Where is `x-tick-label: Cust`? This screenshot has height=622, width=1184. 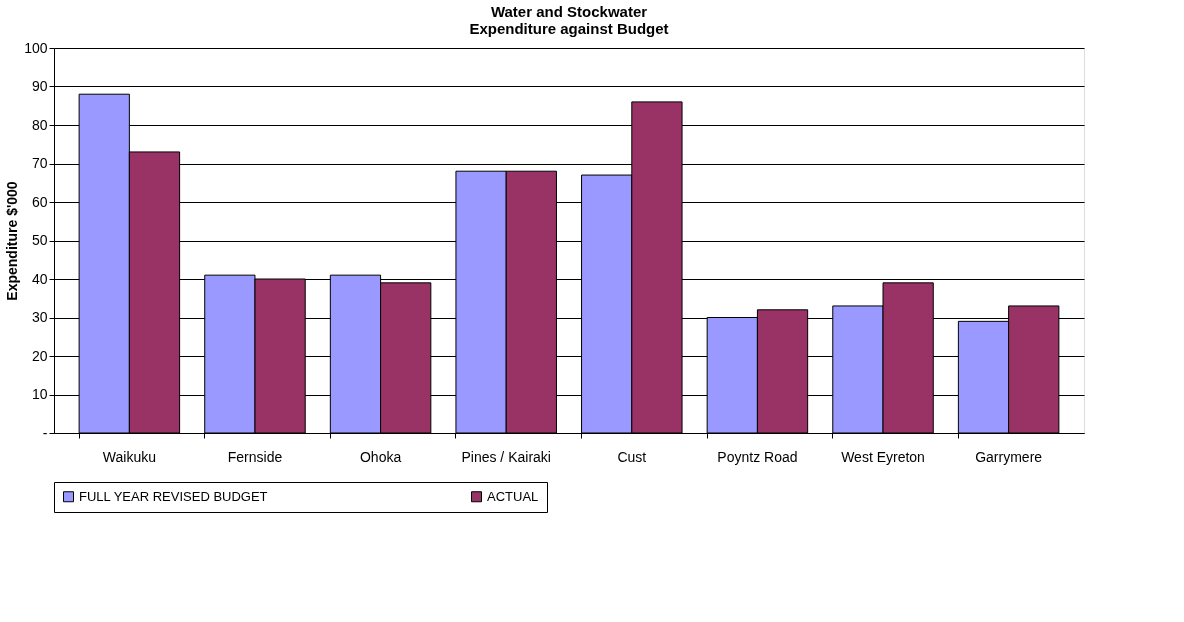
x-tick-label: Cust is located at coordinates (632, 456).